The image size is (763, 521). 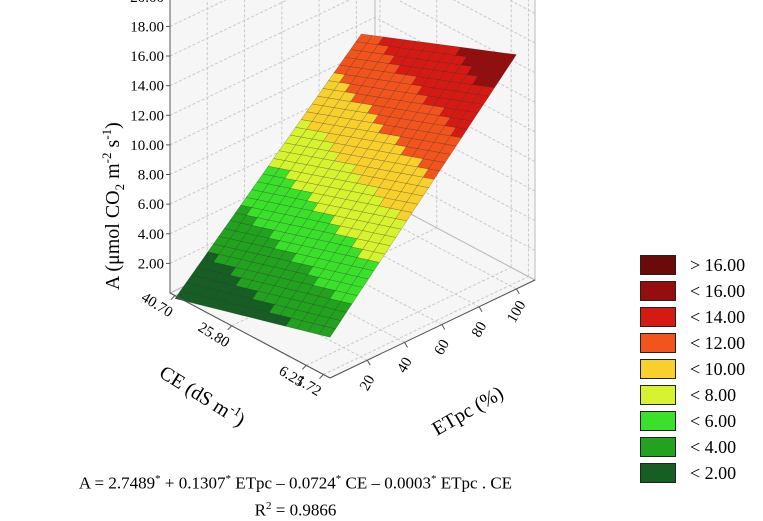 I want to click on legend-item: < 16.00, so click(x=692, y=291).